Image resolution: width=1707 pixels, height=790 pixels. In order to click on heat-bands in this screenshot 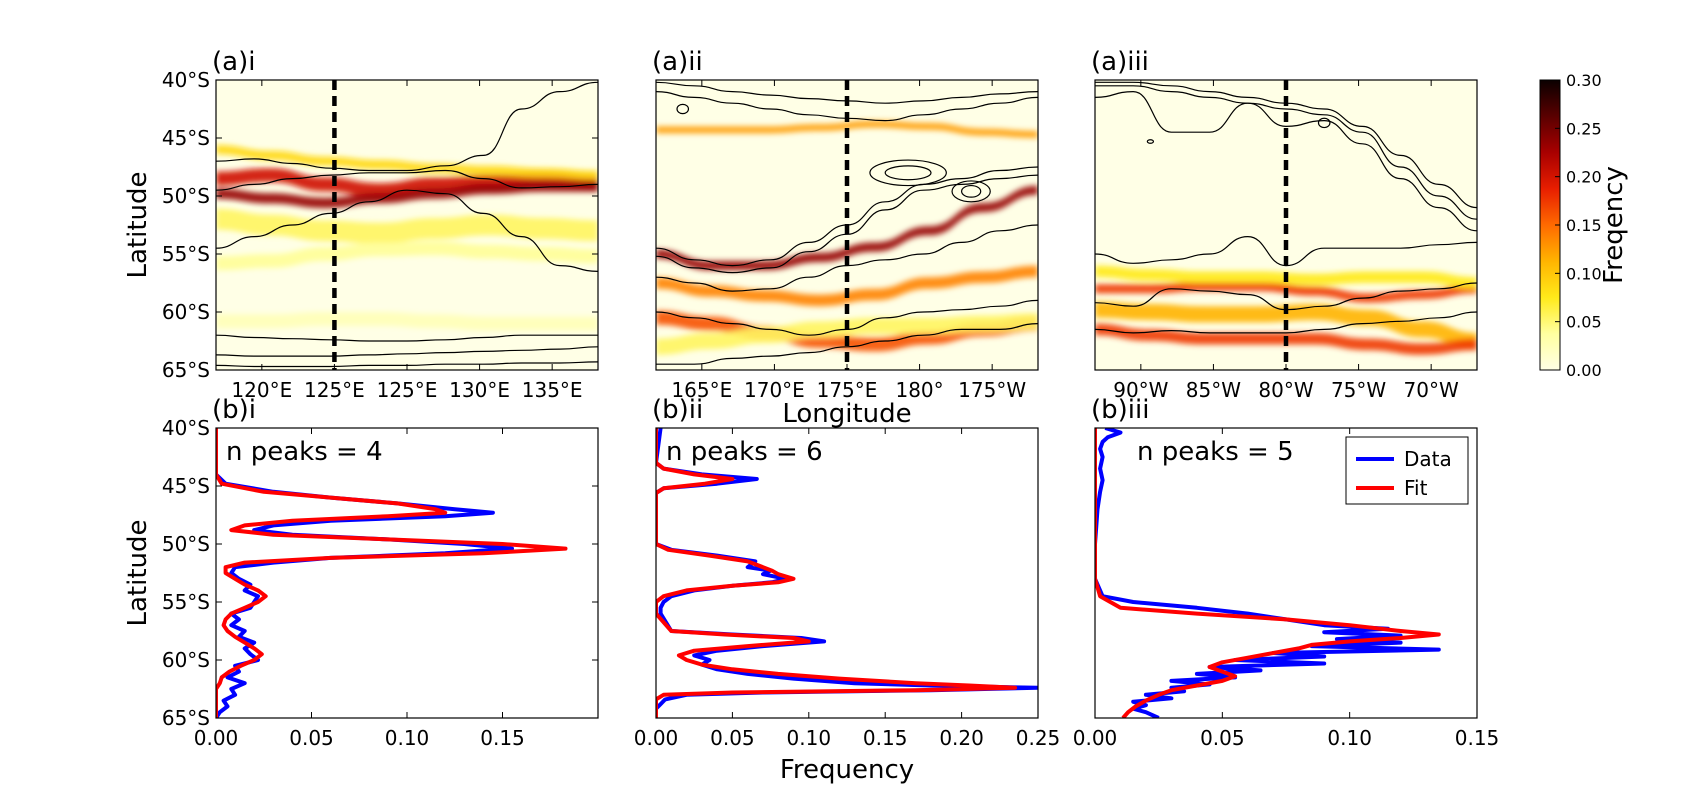, I will do `click(407, 238)`.